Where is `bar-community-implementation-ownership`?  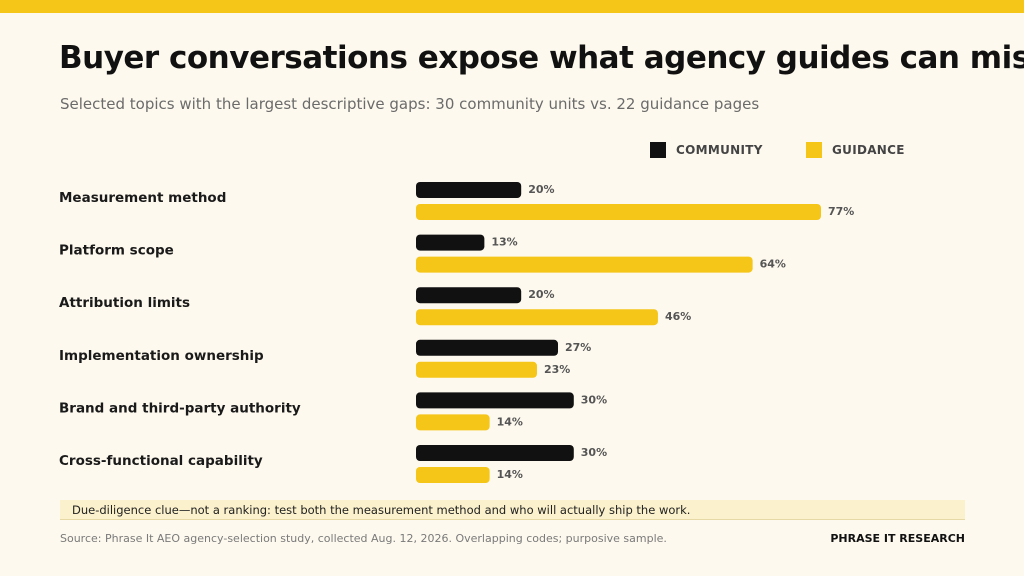 bar-community-implementation-ownership is located at coordinates (487, 347).